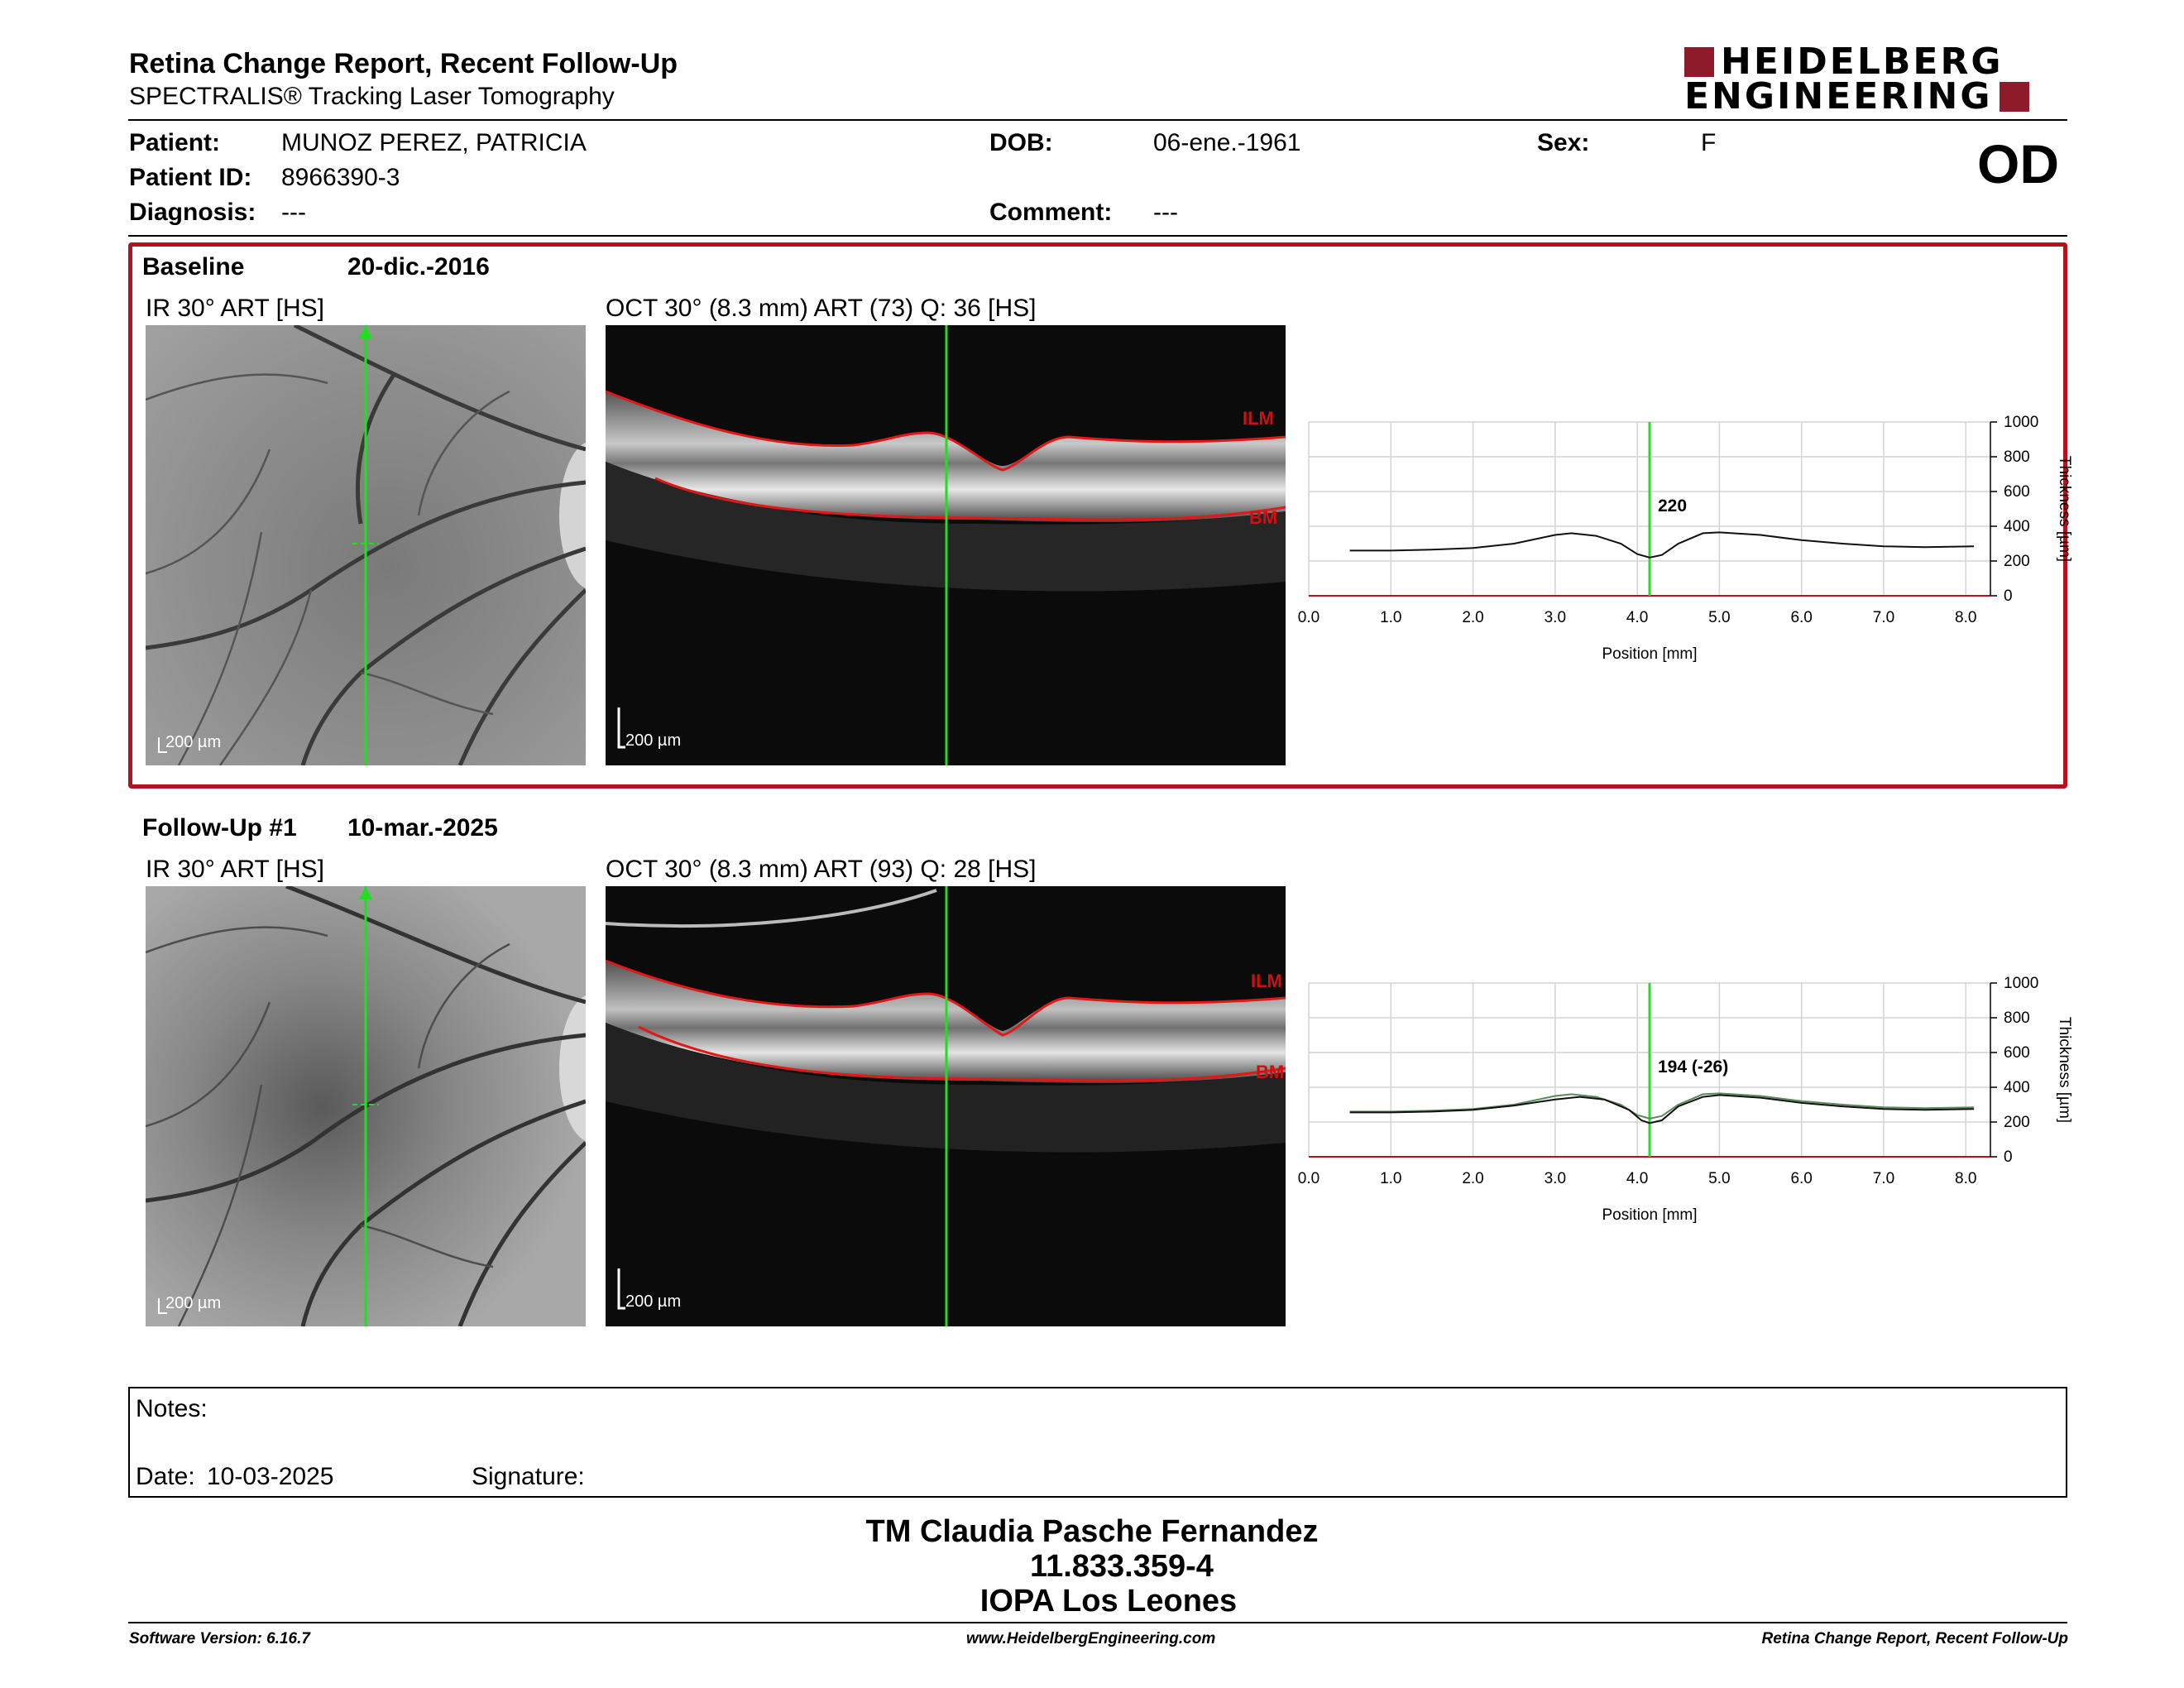 The height and width of the screenshot is (1688, 2184). I want to click on baseline-oct-scale: 200 µm, so click(653, 740).